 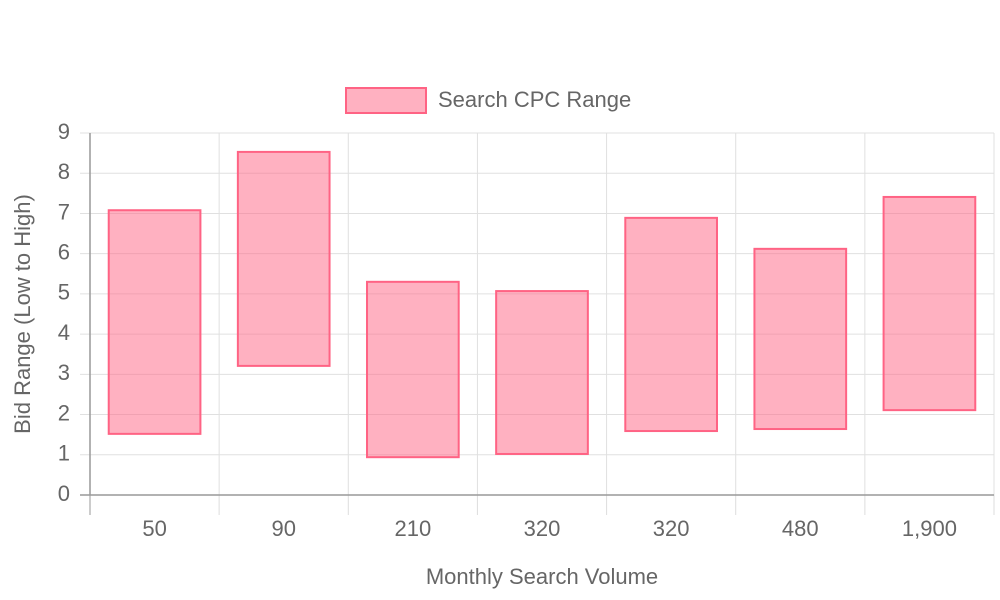 What do you see at coordinates (22, 314) in the screenshot?
I see `y-axis-title: Bid Range (Low to High)` at bounding box center [22, 314].